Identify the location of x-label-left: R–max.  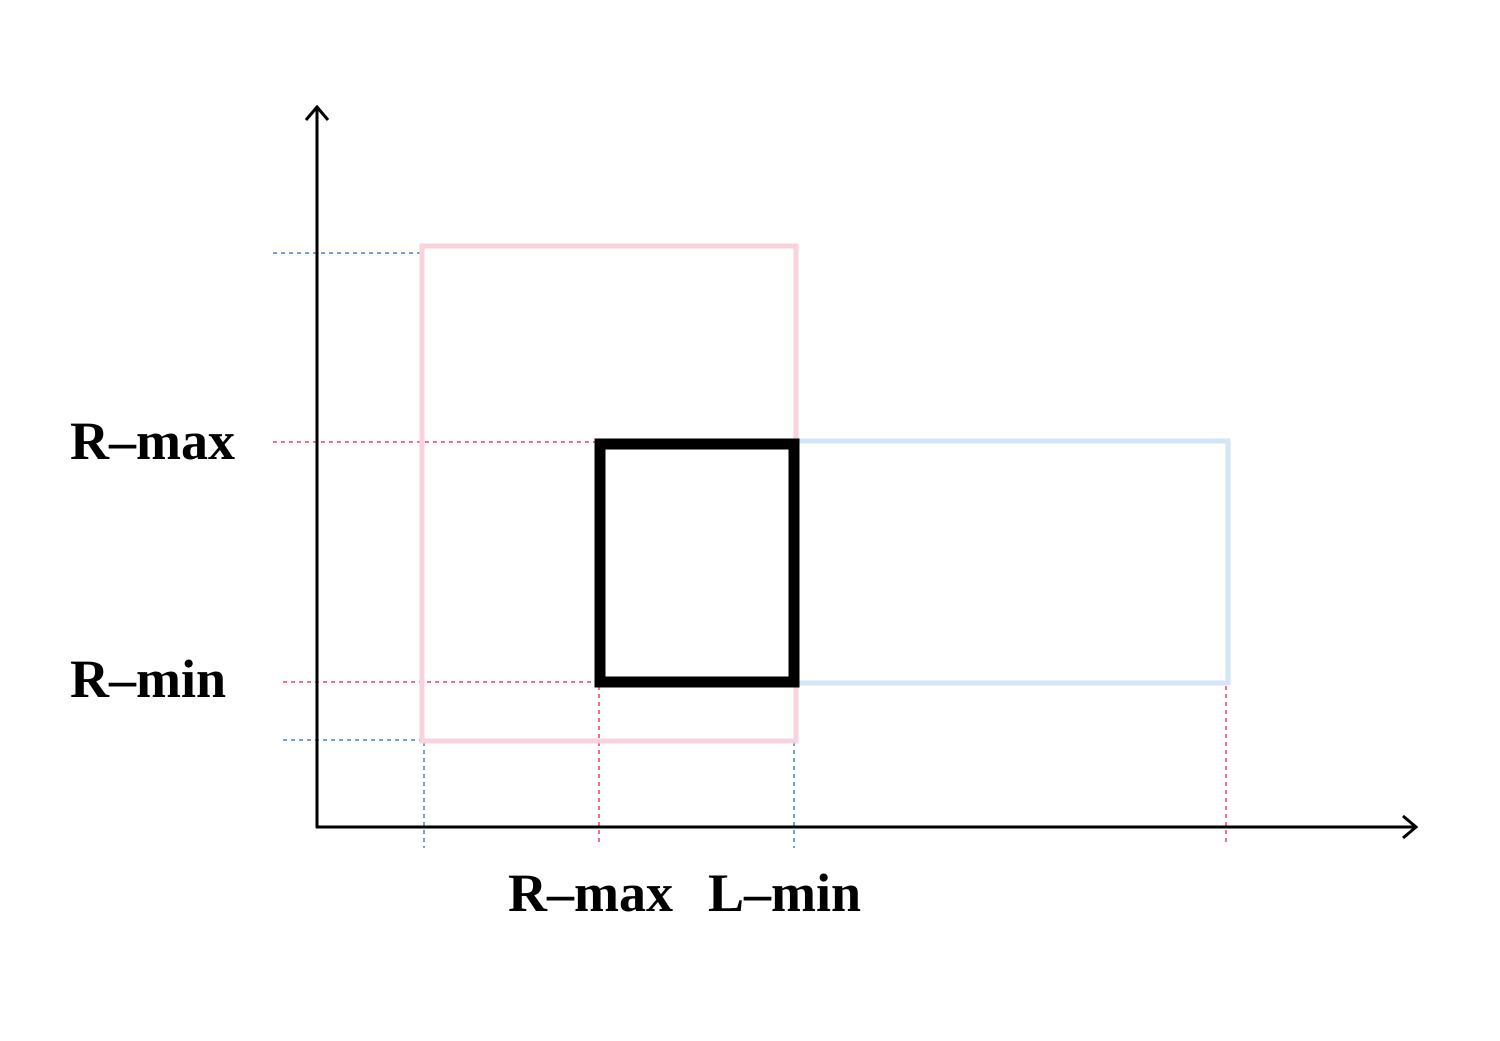
(590, 893).